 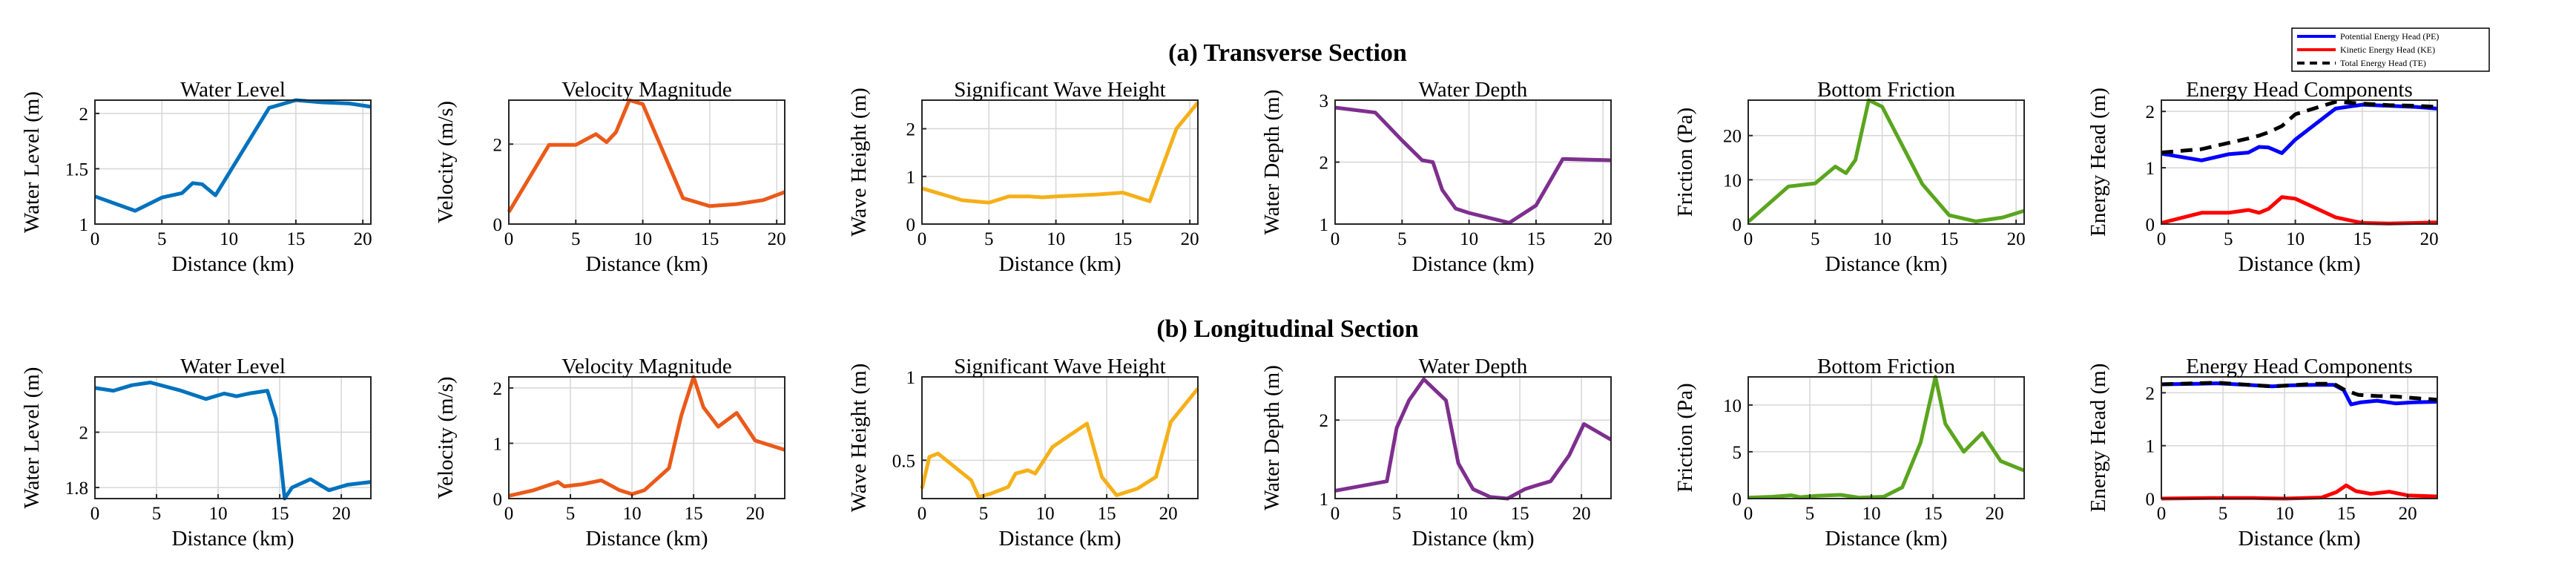 I want to click on panel-title: Velocity Magnitude, so click(x=647, y=90).